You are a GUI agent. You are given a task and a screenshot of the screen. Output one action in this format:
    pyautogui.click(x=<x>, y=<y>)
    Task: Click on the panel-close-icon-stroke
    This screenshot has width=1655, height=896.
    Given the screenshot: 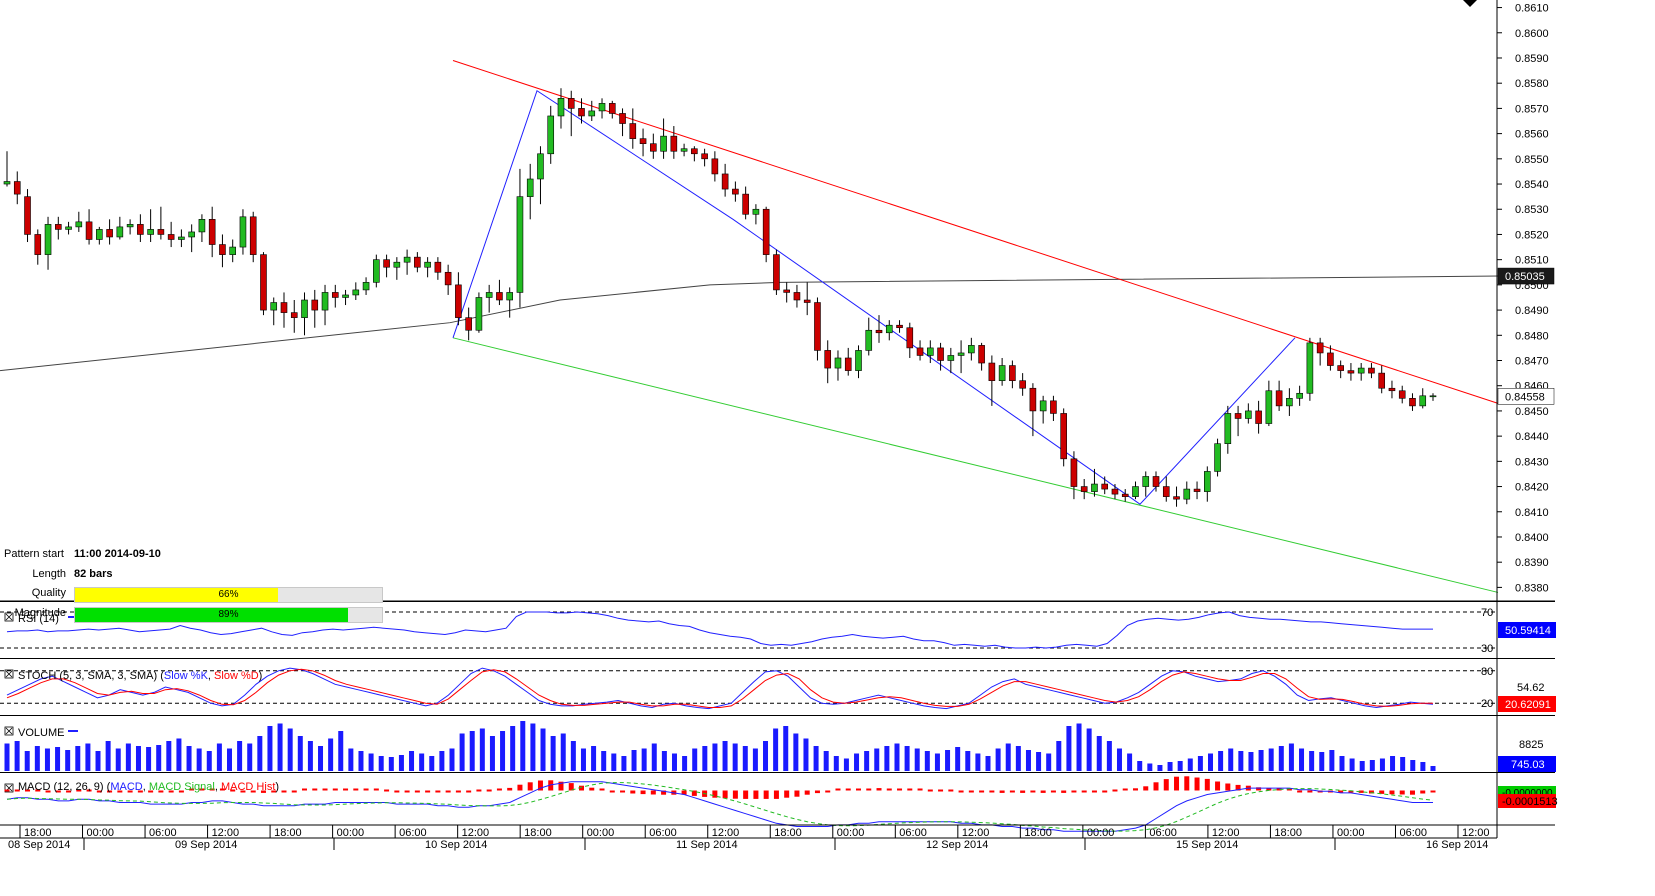 What is the action you would take?
    pyautogui.click(x=9, y=617)
    